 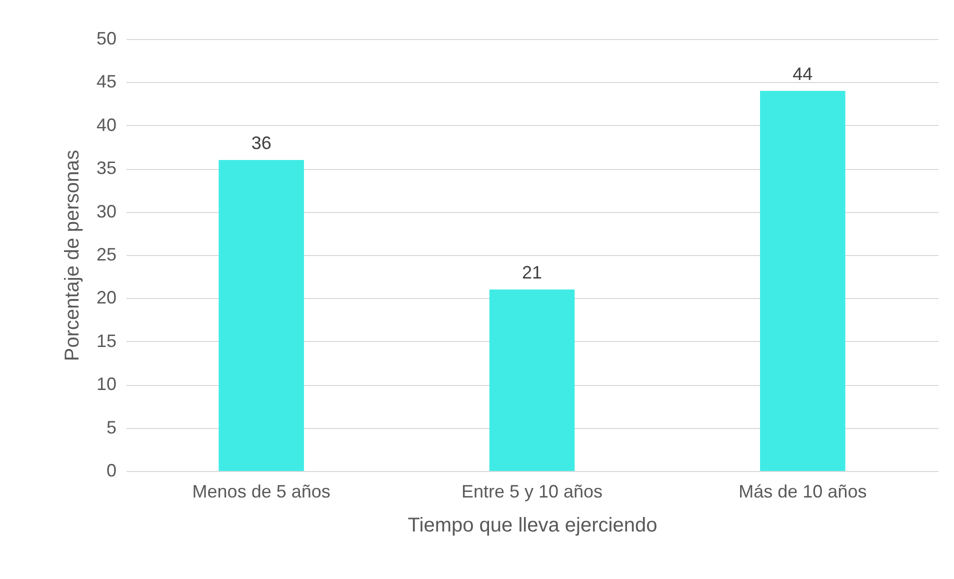 What do you see at coordinates (106, 340) in the screenshot?
I see `y-tick-label: 15` at bounding box center [106, 340].